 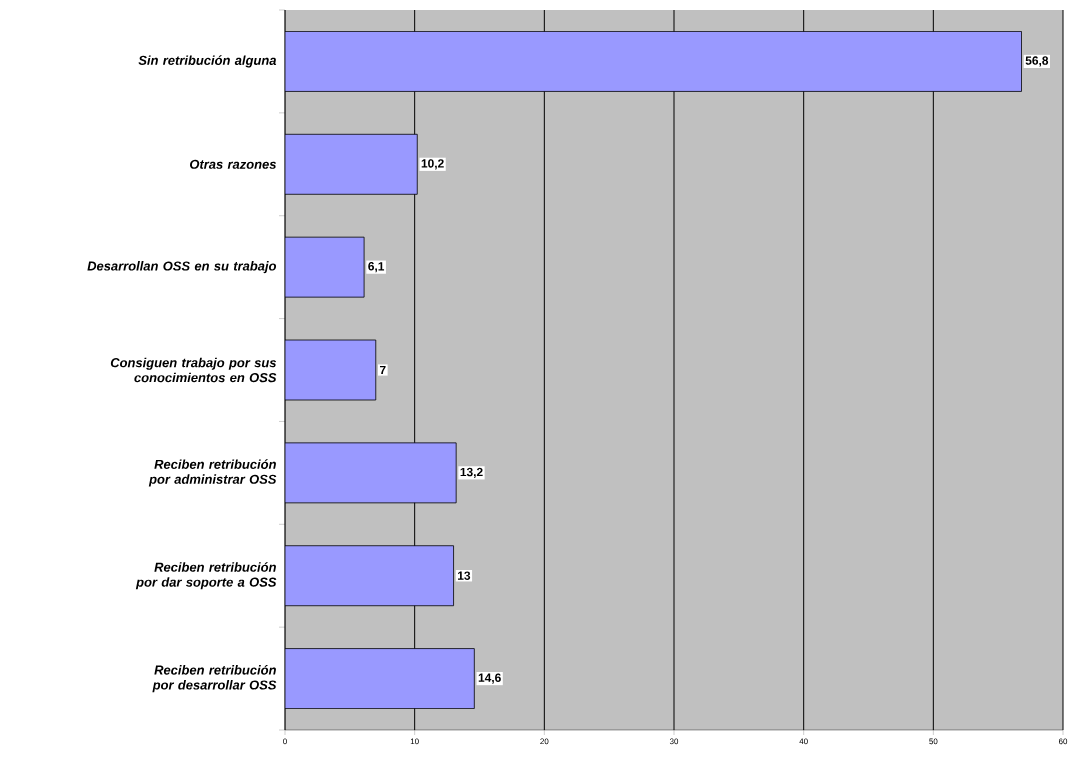 I want to click on data-label: 7, so click(x=382, y=370).